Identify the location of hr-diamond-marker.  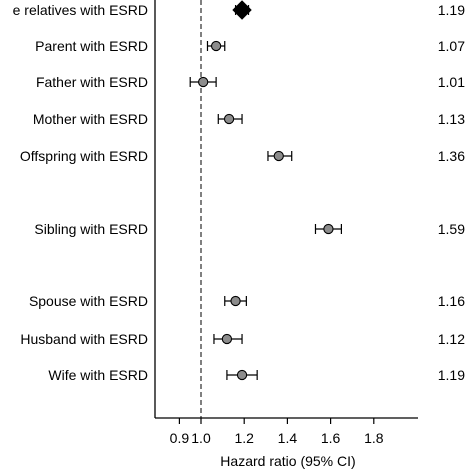
(242, 10).